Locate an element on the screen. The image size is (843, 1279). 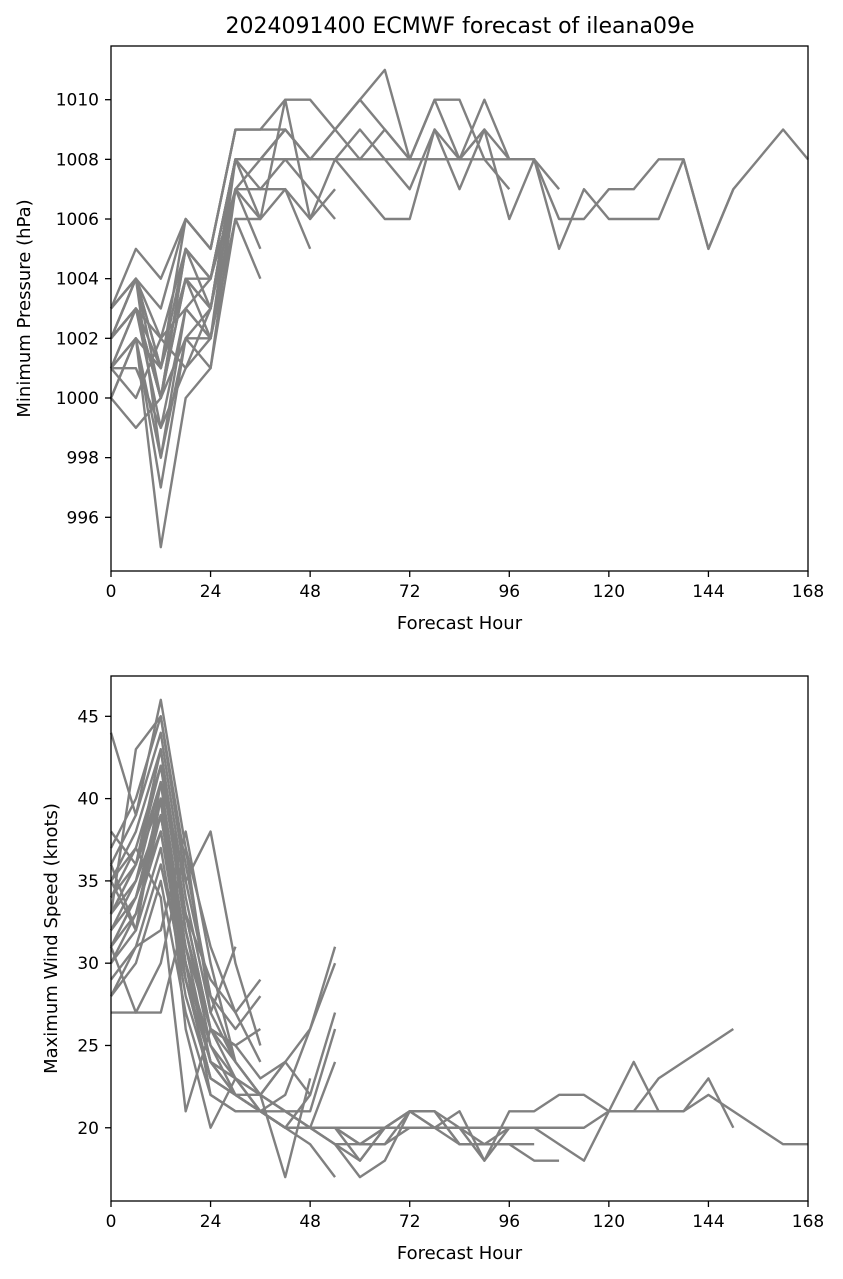
pressure-y-tick-label: 1008 is located at coordinates (77, 160).